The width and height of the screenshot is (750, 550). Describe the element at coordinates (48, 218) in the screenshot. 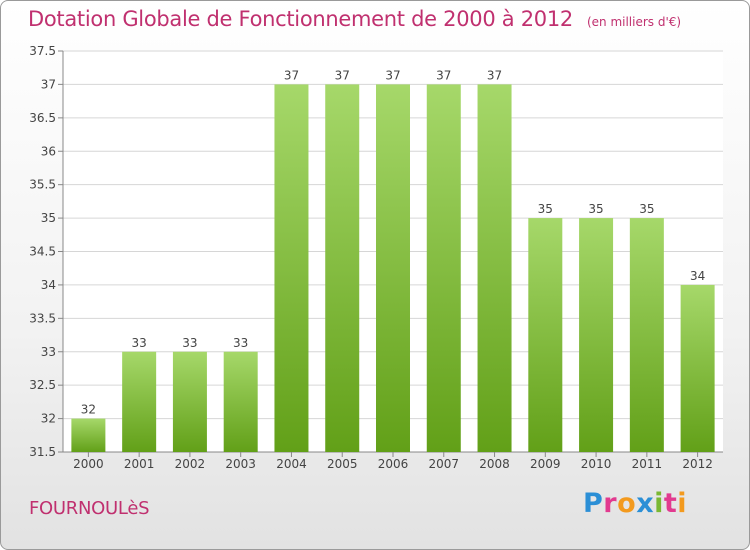

I see `y-tick-label: 35` at that location.